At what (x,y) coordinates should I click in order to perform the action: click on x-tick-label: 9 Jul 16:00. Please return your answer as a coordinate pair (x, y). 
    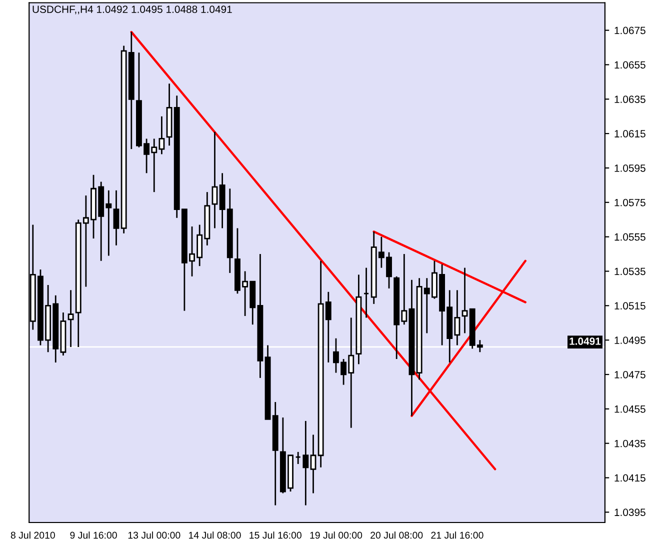
    Looking at the image, I should click on (93, 535).